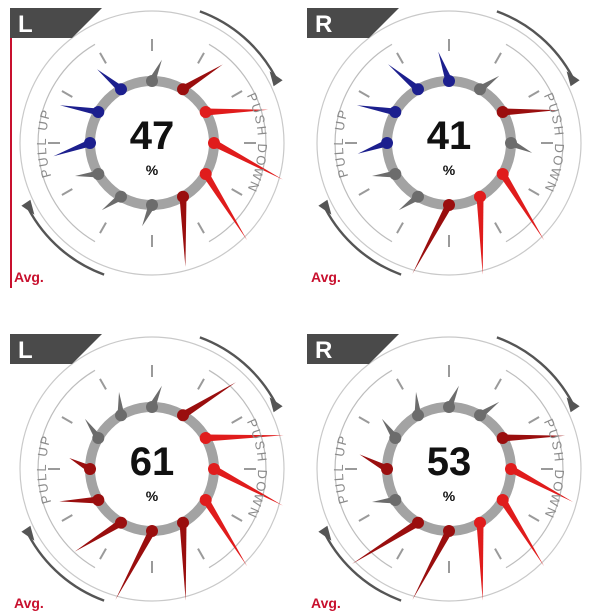 Image resolution: width=591 pixels, height=614 pixels. What do you see at coordinates (152, 462) in the screenshot?
I see `percentage-value: 61` at bounding box center [152, 462].